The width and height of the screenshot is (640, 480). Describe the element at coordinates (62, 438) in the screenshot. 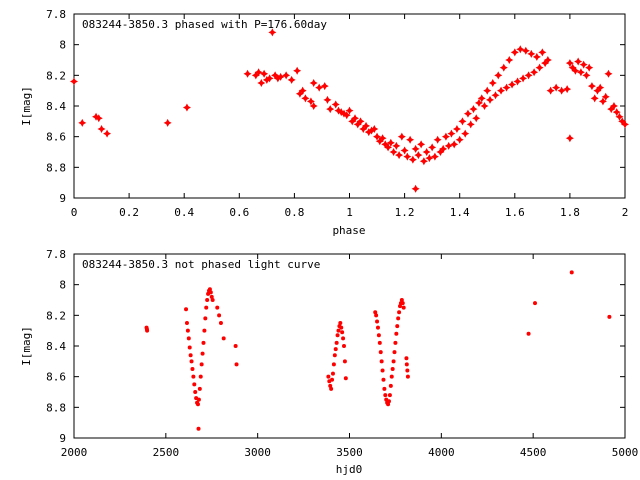

I see `unphased-y-tick-label: 9` at that location.